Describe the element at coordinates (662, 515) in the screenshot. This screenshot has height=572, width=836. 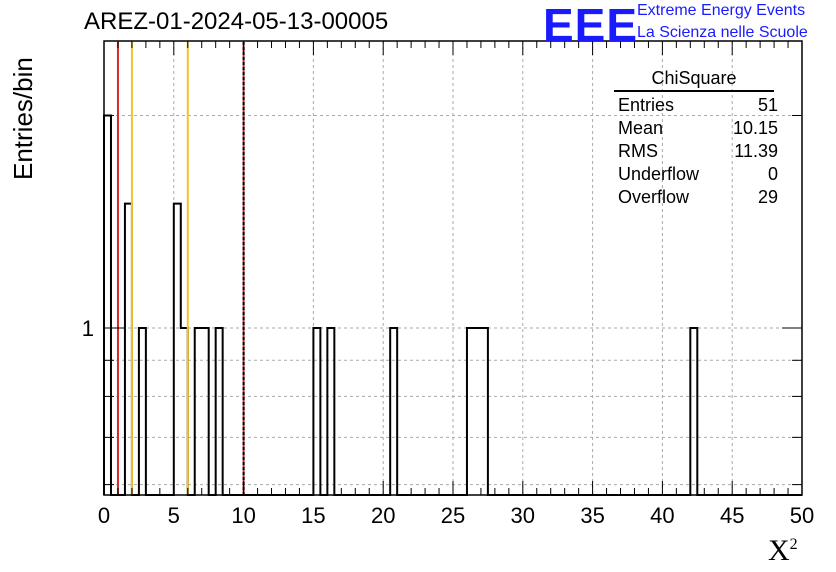
I see `x-tick-label: 40` at that location.